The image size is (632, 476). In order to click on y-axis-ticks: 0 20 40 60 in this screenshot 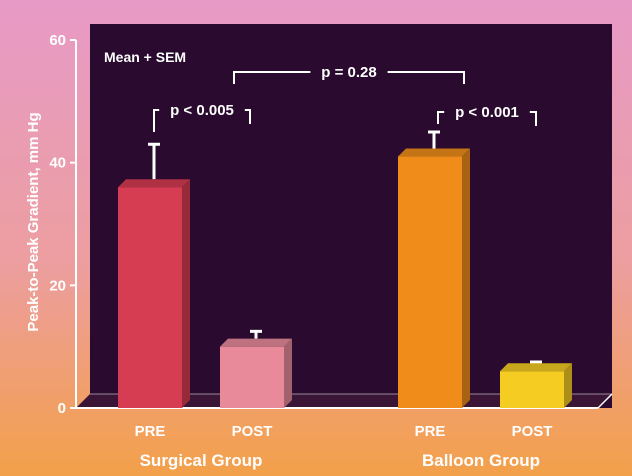, I will do `click(62, 224)`.